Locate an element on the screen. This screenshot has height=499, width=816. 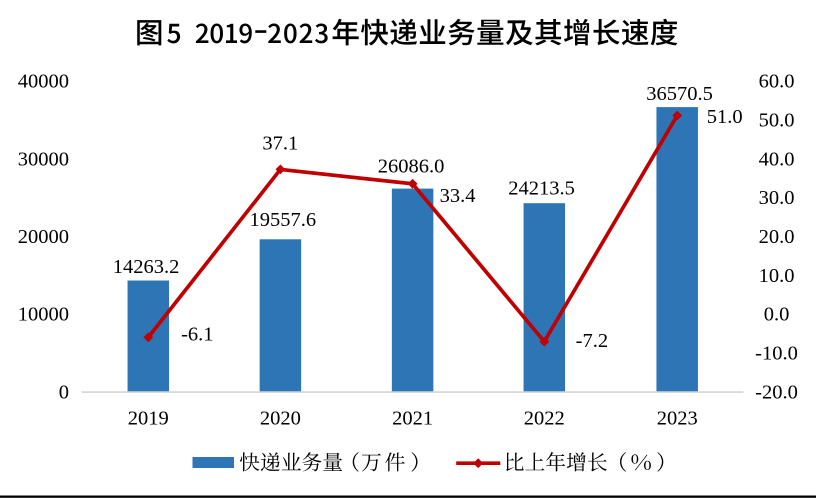
svg-text: 2021 is located at coordinates (412, 419).